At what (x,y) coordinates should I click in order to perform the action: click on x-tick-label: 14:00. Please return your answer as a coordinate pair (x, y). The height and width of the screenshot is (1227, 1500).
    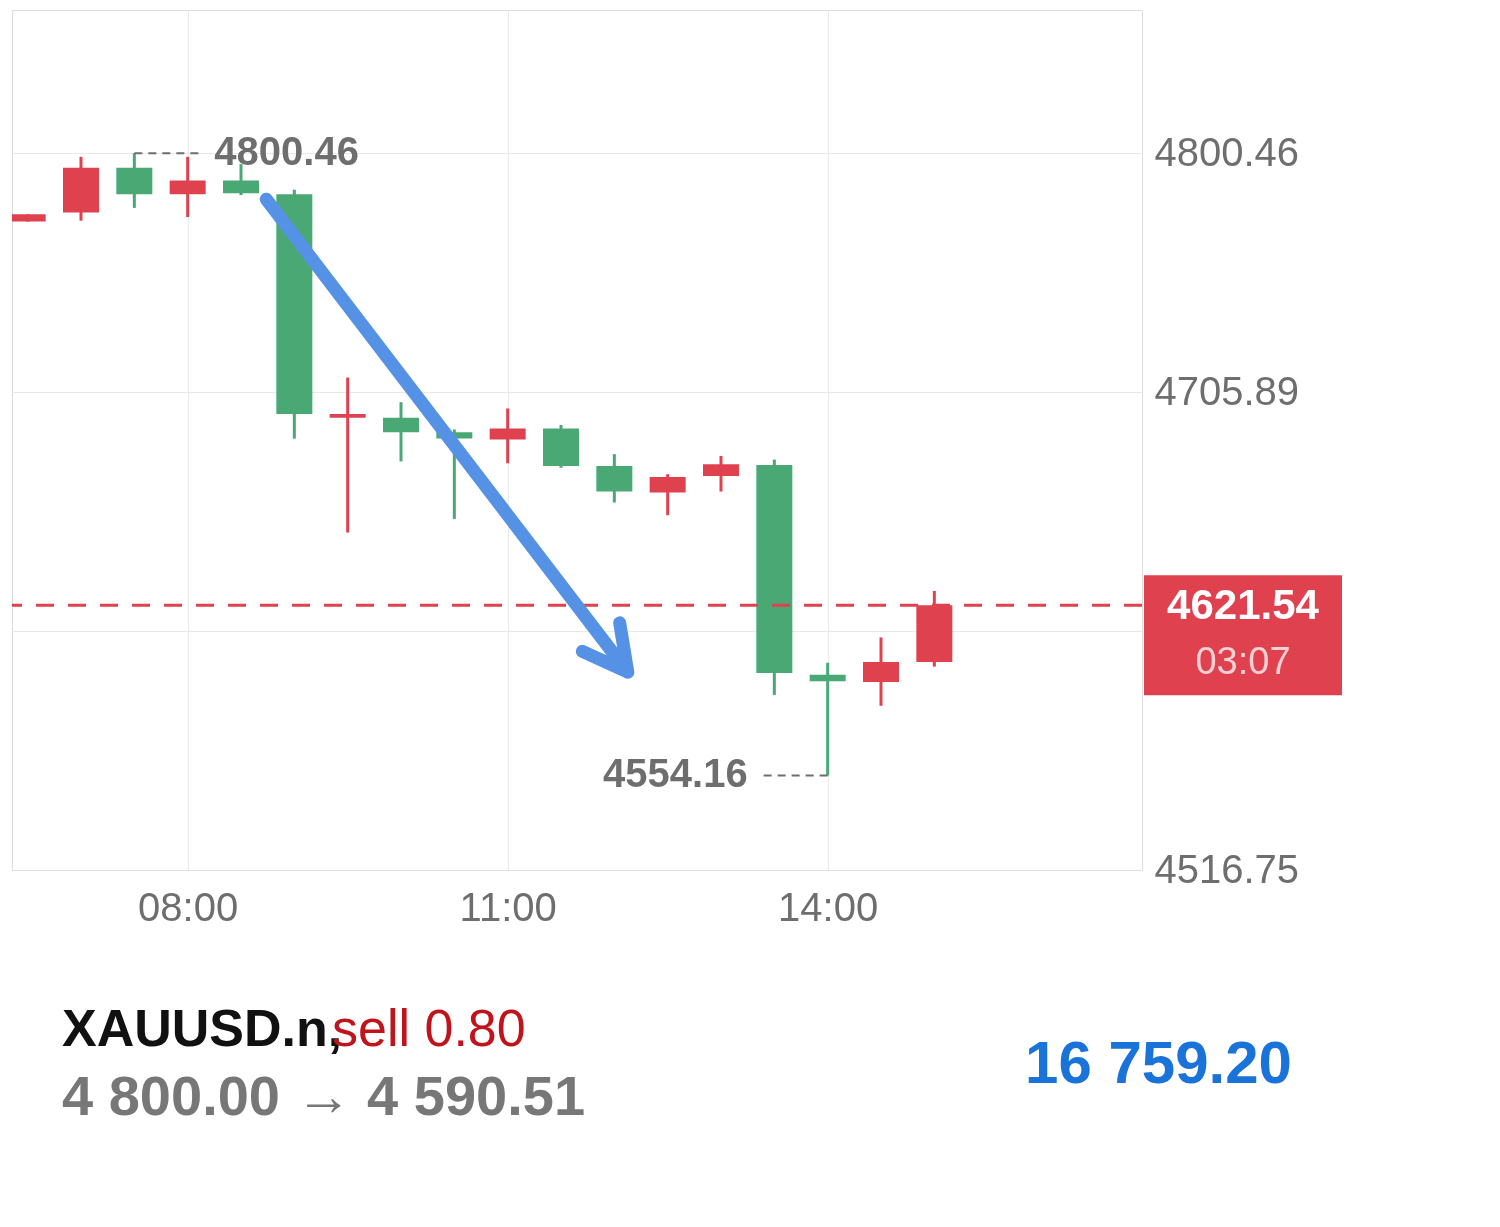
    Looking at the image, I should click on (828, 906).